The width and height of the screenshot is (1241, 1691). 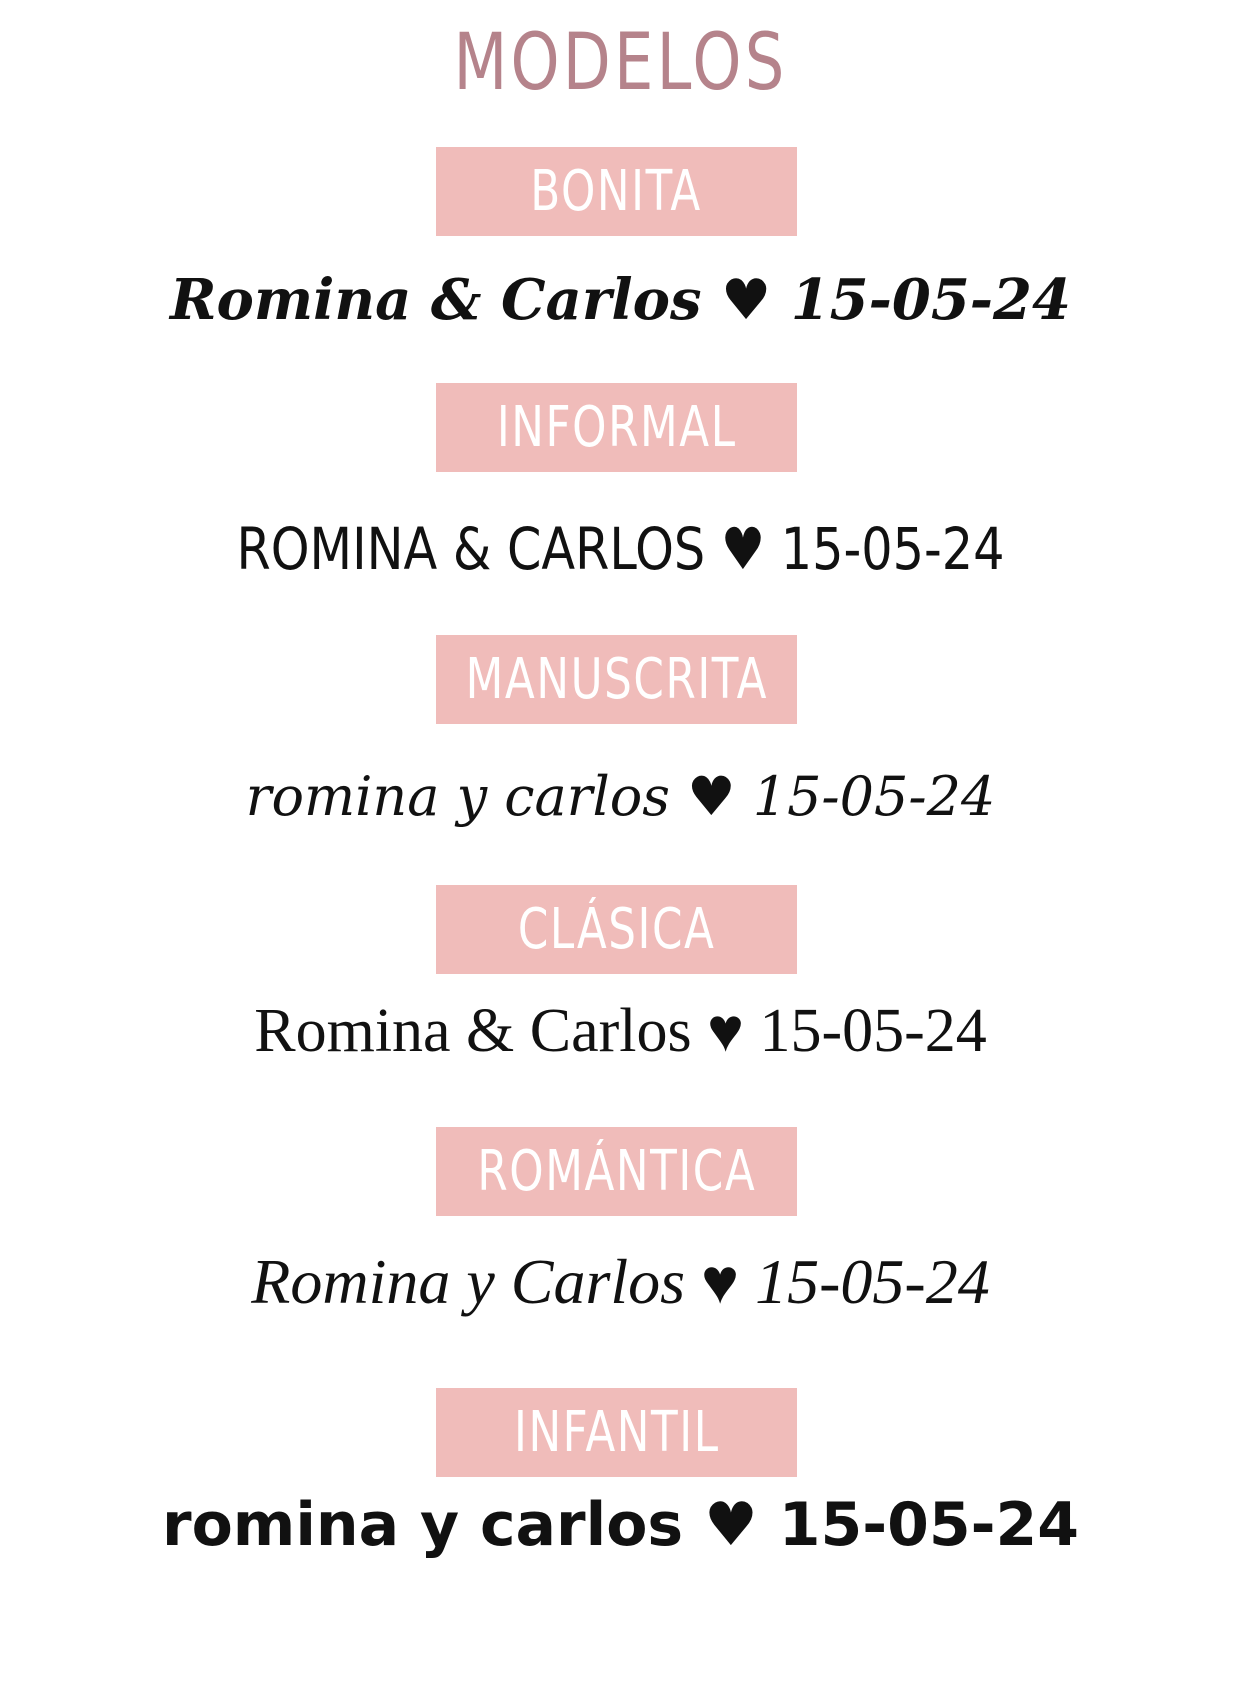 I want to click on model-sample-manuscrita: romina y carlos ♥ 15-05-24, so click(x=620, y=796).